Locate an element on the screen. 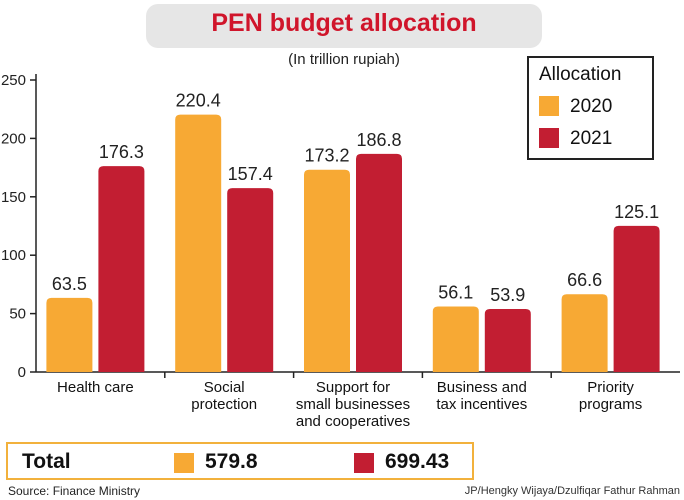  title-banner is located at coordinates (344, 26).